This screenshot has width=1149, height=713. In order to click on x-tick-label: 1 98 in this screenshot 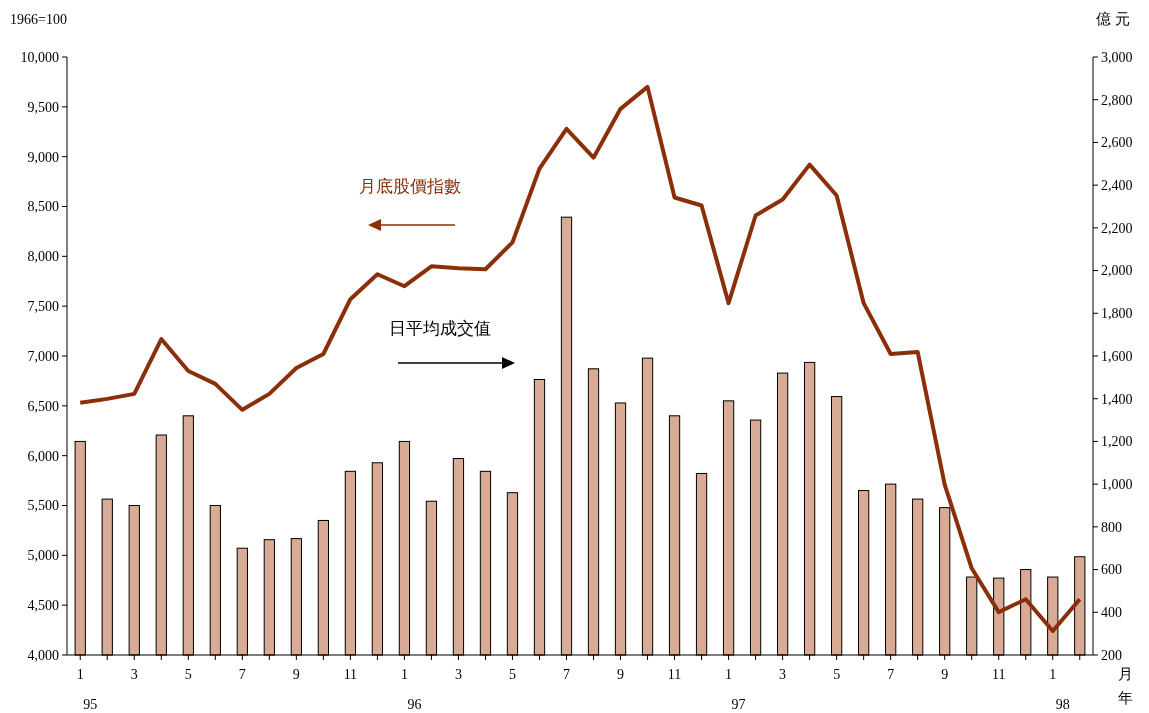, I will do `click(1059, 689)`.